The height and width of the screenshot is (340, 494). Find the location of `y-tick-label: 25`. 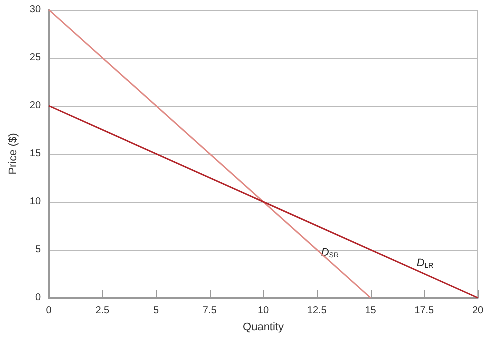

y-tick-label: 25 is located at coordinates (36, 58).